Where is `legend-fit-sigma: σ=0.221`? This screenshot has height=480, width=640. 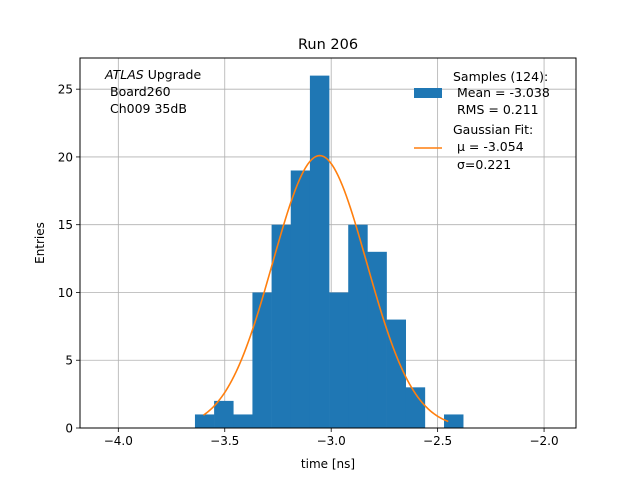 legend-fit-sigma: σ=0.221 is located at coordinates (484, 164).